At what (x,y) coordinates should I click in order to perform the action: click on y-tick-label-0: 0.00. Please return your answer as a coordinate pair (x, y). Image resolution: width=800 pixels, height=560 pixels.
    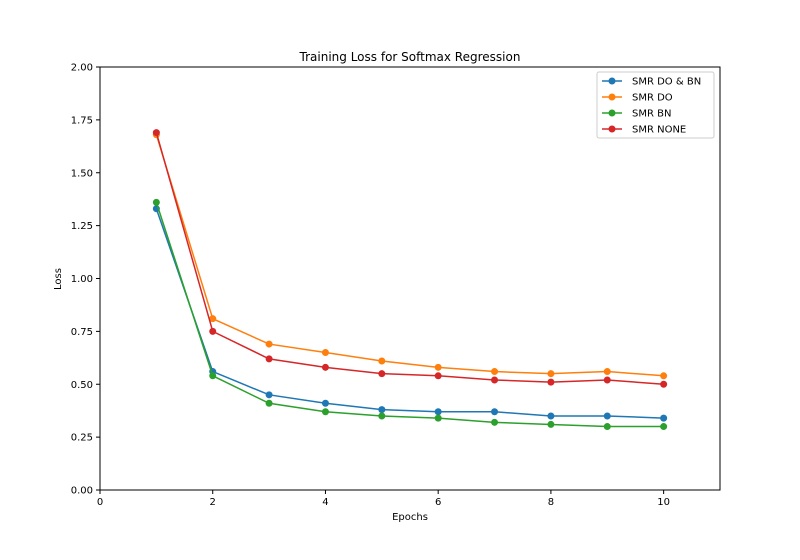
    Looking at the image, I should click on (82, 491).